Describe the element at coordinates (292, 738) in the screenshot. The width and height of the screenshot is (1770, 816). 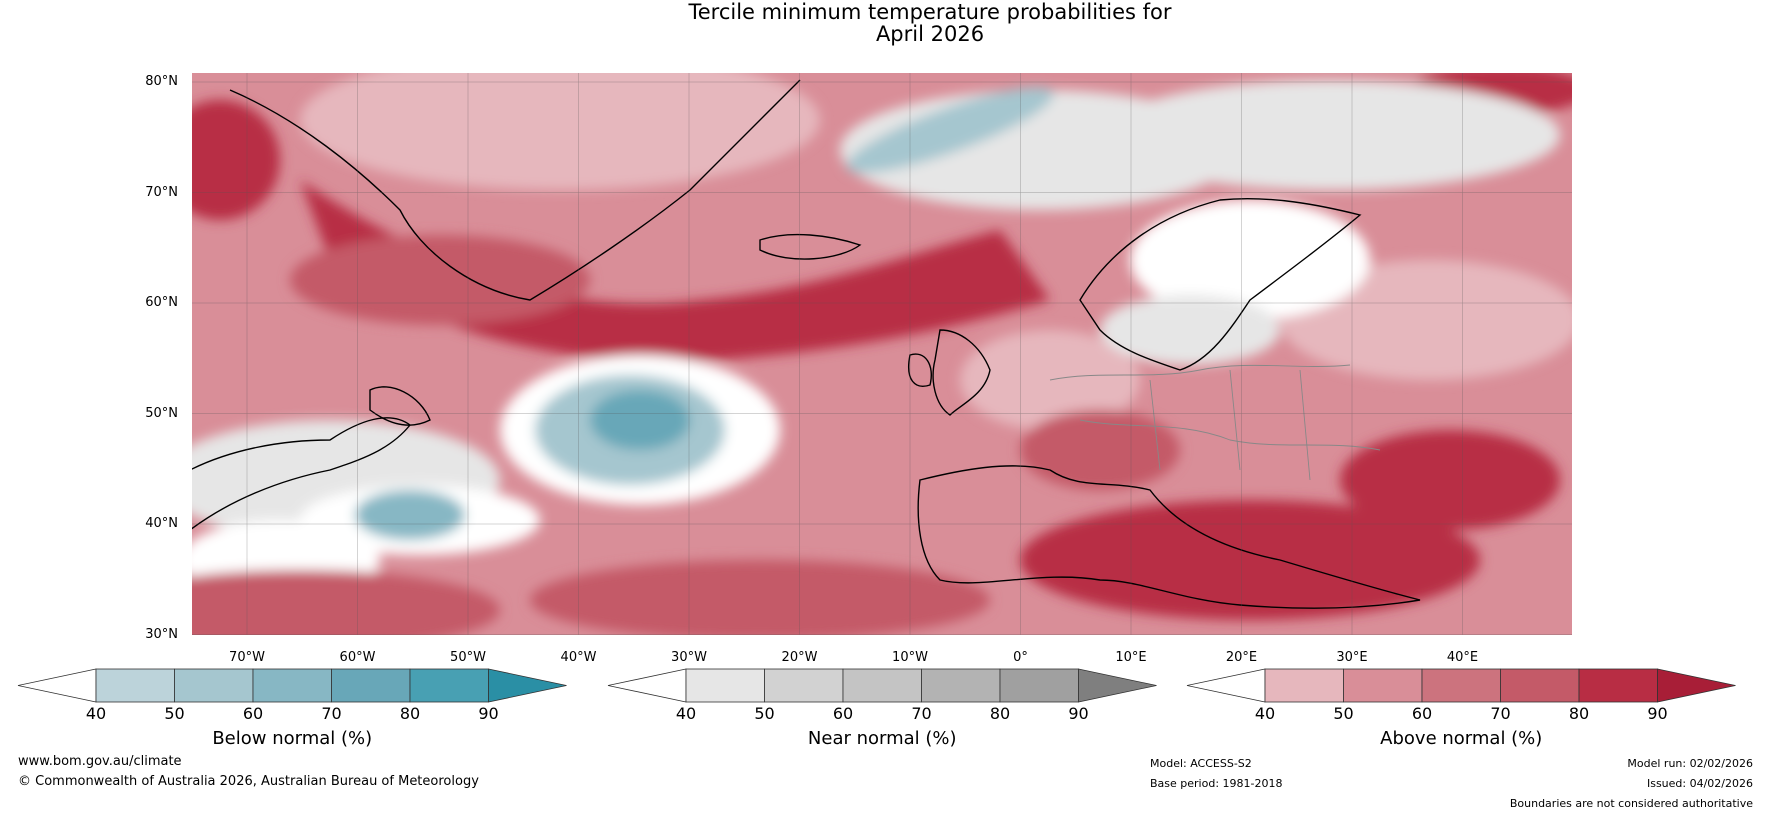
I see `colorbar-label: Below normal (%)` at that location.